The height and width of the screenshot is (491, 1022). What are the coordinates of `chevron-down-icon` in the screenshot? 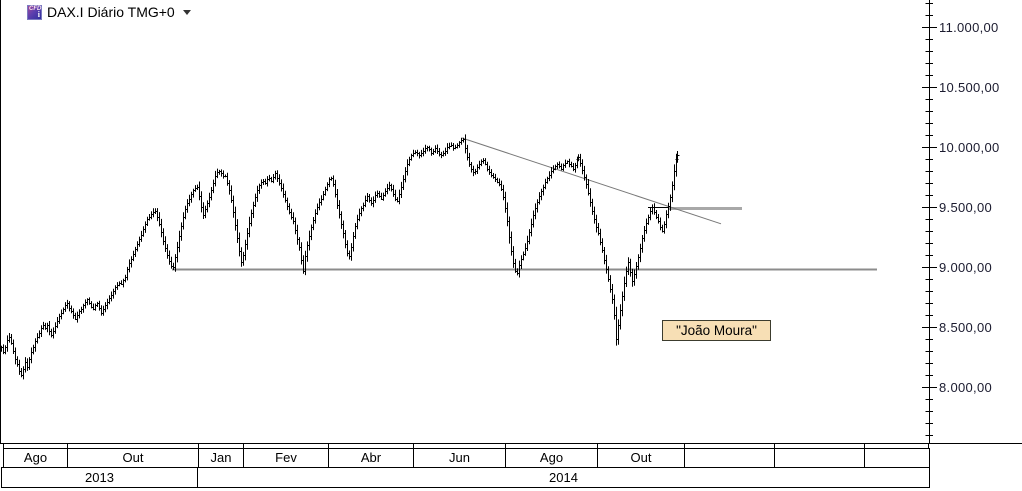 It's located at (186, 12).